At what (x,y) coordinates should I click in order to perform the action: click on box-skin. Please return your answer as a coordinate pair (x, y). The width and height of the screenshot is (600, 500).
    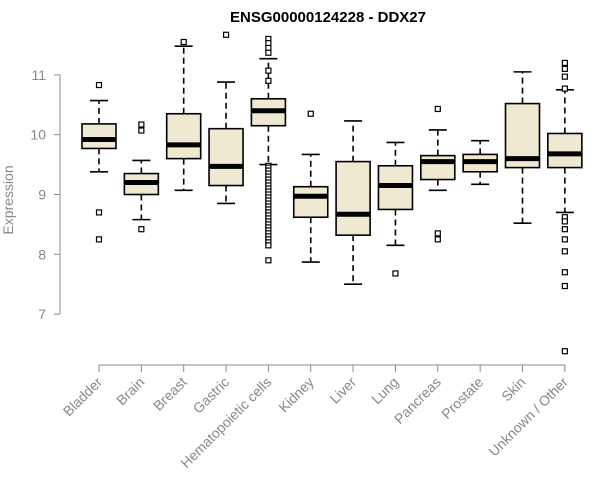
    Looking at the image, I should click on (522, 148).